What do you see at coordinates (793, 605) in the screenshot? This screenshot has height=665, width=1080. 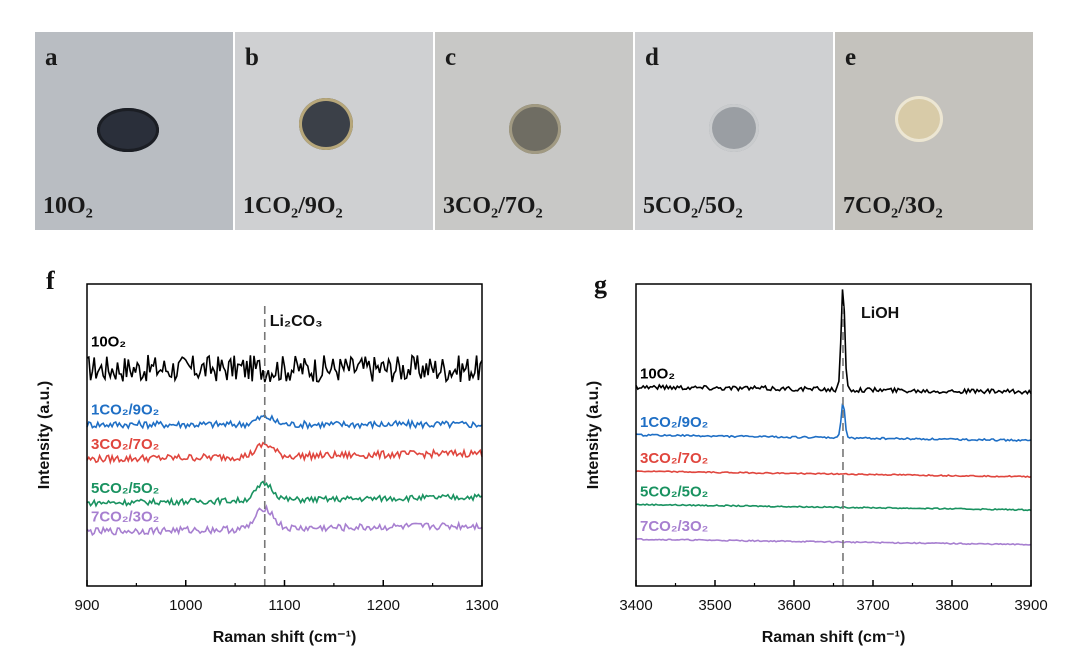 I see `x-tick-label-g-3600: 3600` at bounding box center [793, 605].